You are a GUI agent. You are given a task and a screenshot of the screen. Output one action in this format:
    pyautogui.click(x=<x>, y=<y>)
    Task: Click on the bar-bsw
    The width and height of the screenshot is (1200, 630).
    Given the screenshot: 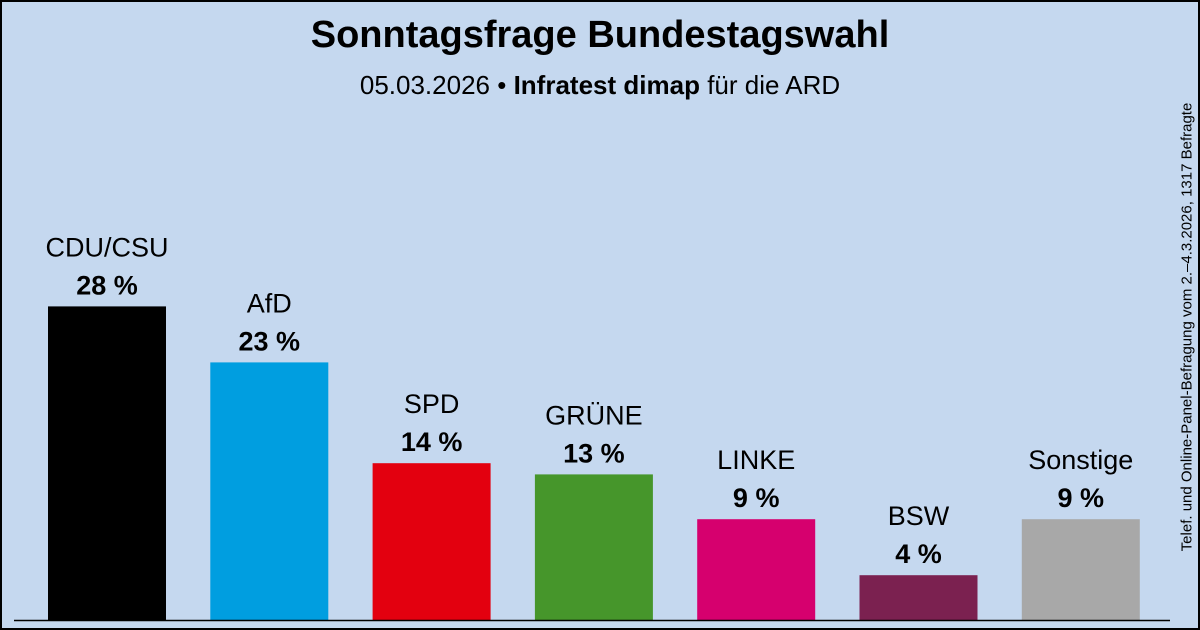 What is the action you would take?
    pyautogui.click(x=918, y=597)
    